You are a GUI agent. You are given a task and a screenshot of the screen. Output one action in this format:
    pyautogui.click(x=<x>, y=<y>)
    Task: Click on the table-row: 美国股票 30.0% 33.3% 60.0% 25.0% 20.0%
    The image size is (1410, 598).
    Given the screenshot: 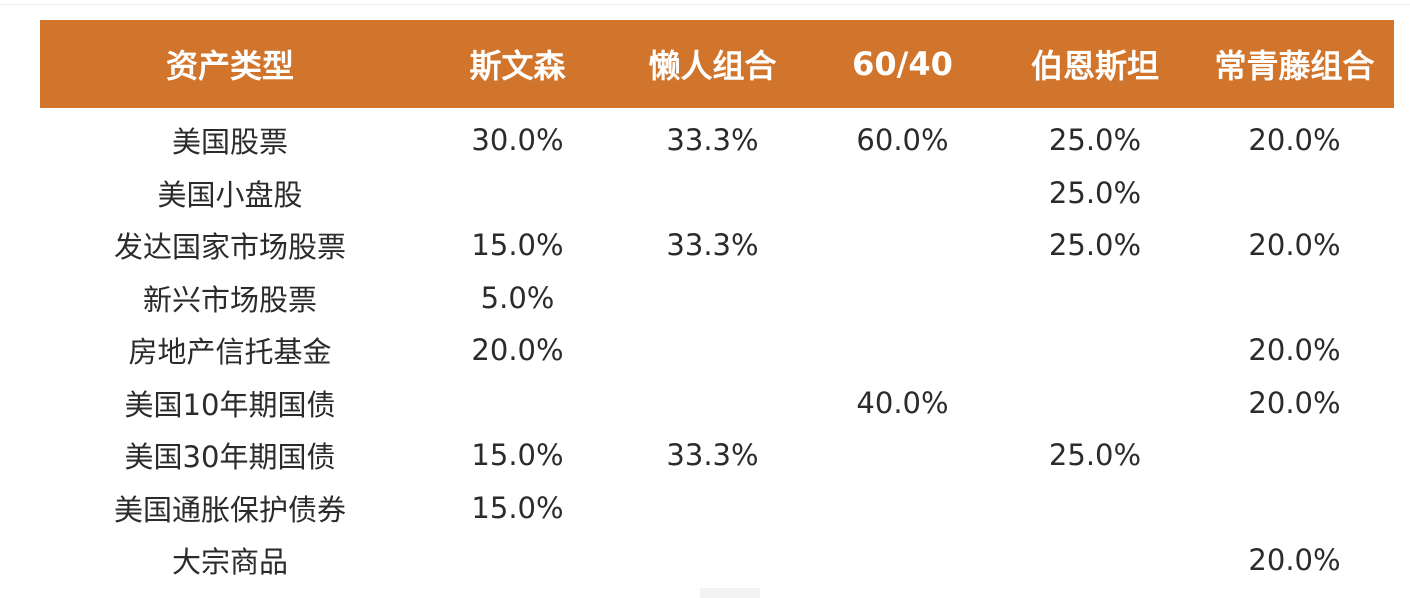 What is the action you would take?
    pyautogui.click(x=717, y=140)
    